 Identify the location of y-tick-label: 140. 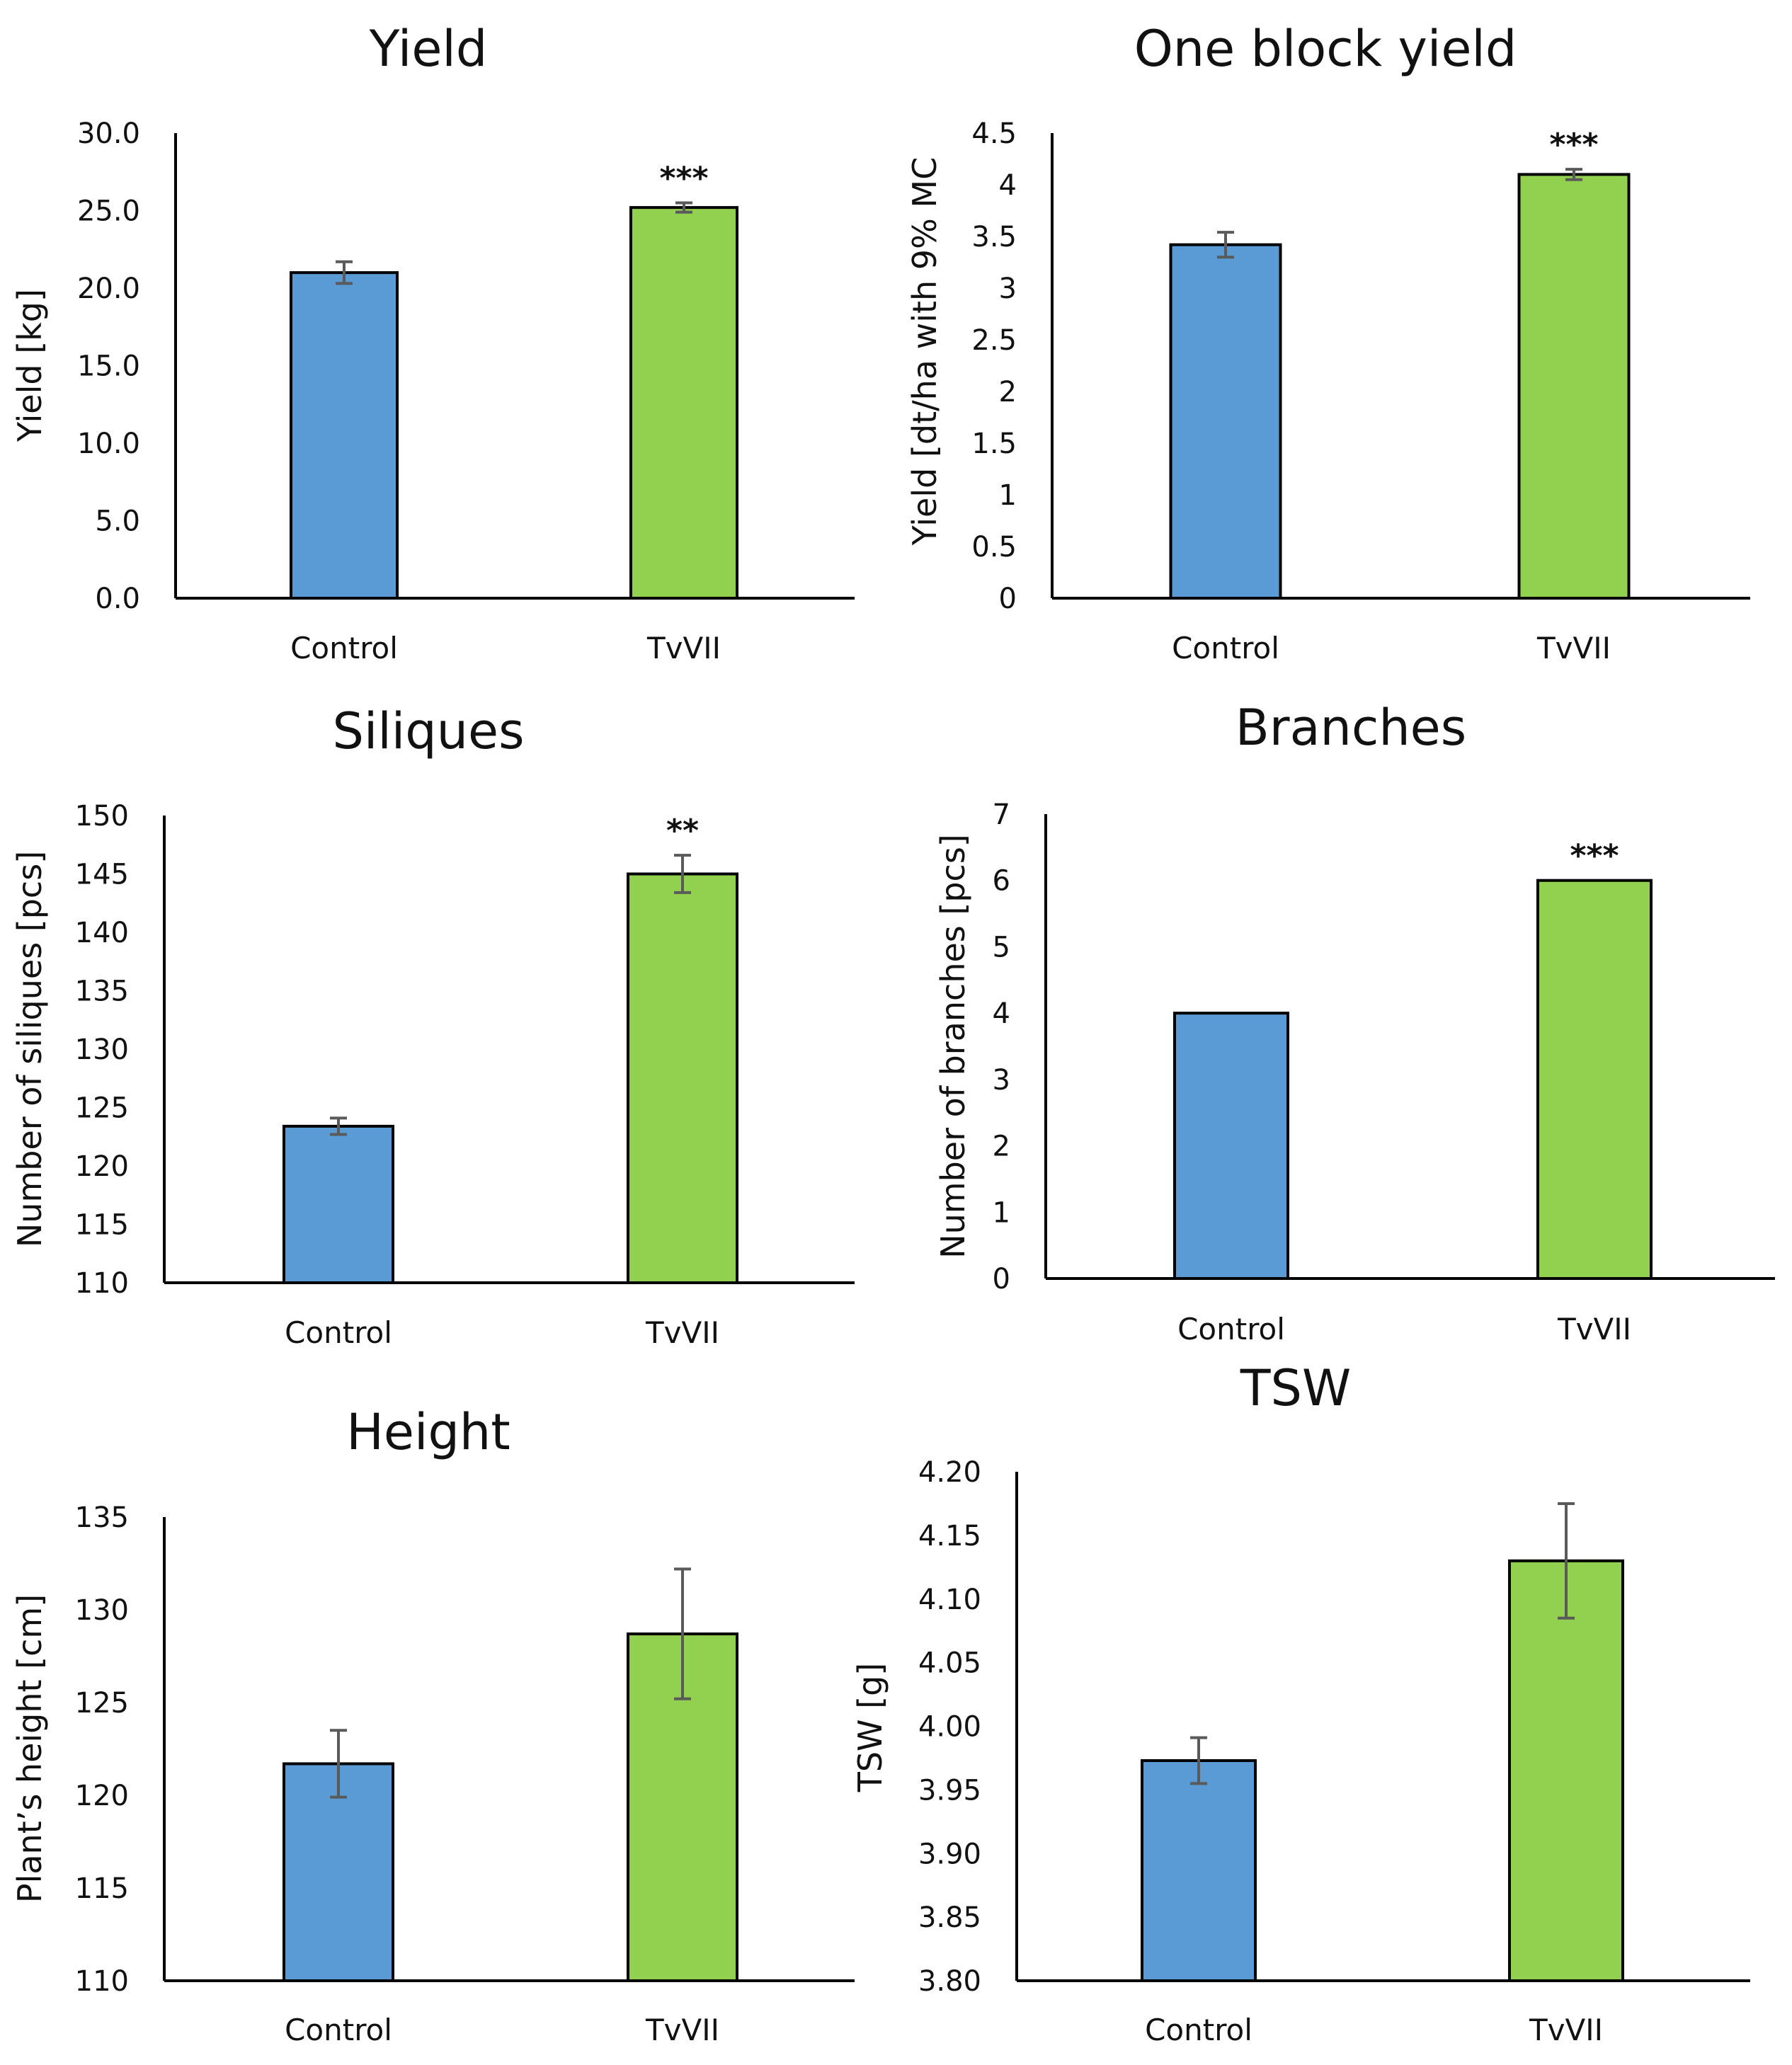
(102, 933).